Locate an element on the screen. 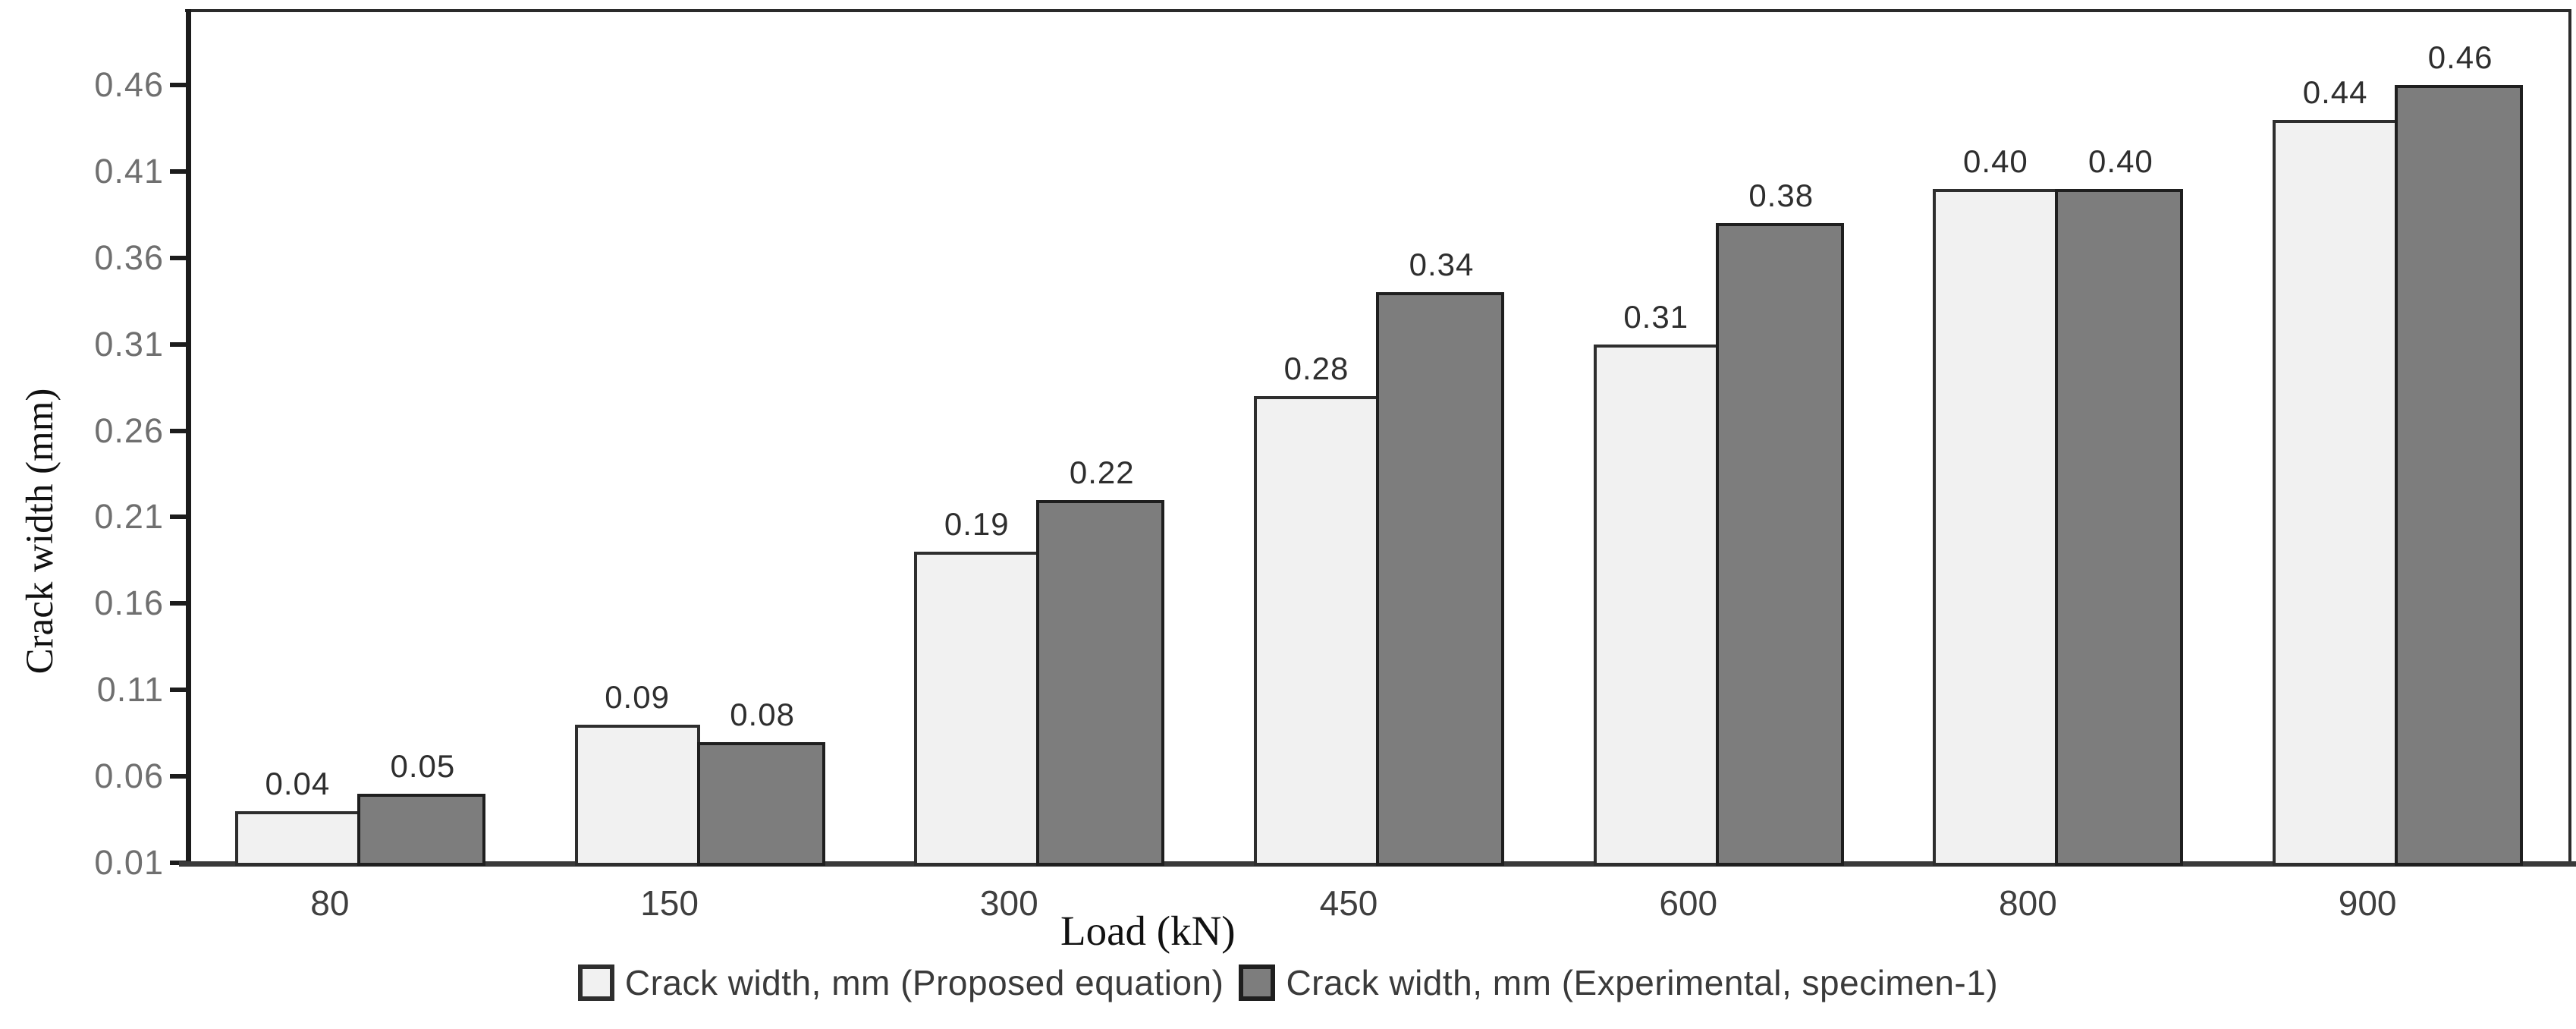  x-tick-label: 150 is located at coordinates (669, 903).